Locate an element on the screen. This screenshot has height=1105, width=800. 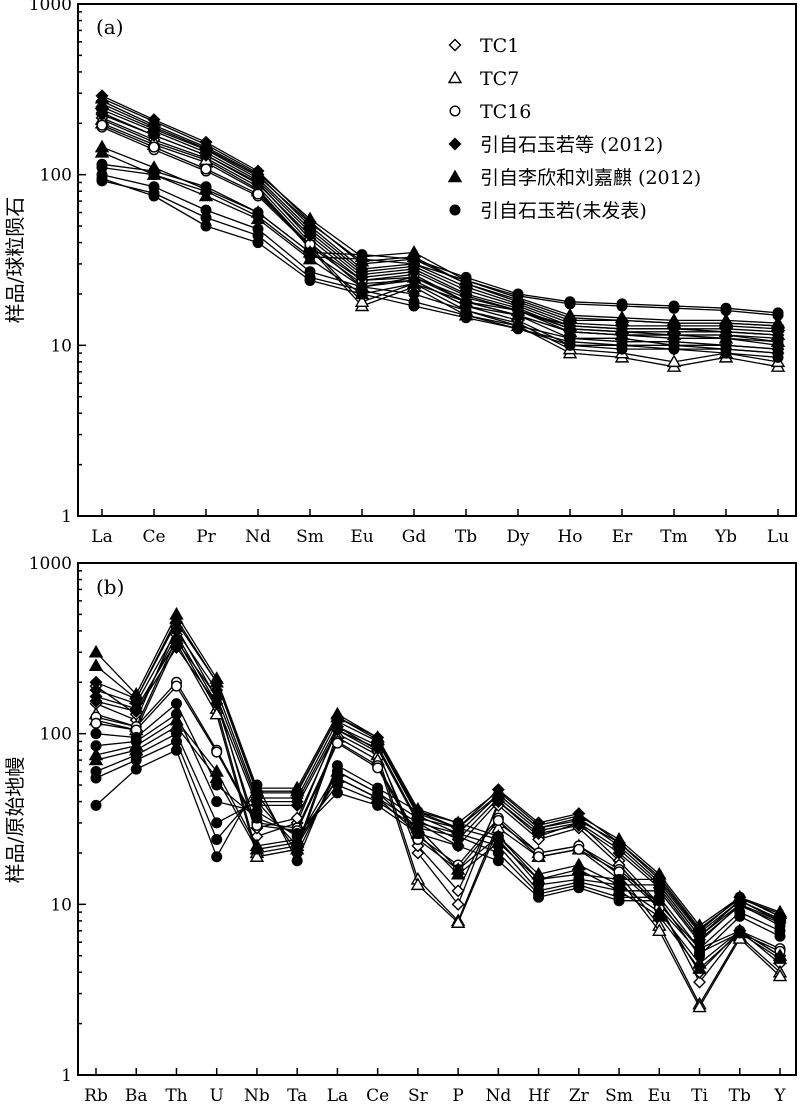
panel-a-x-label-yb: Yb is located at coordinates (725, 537).